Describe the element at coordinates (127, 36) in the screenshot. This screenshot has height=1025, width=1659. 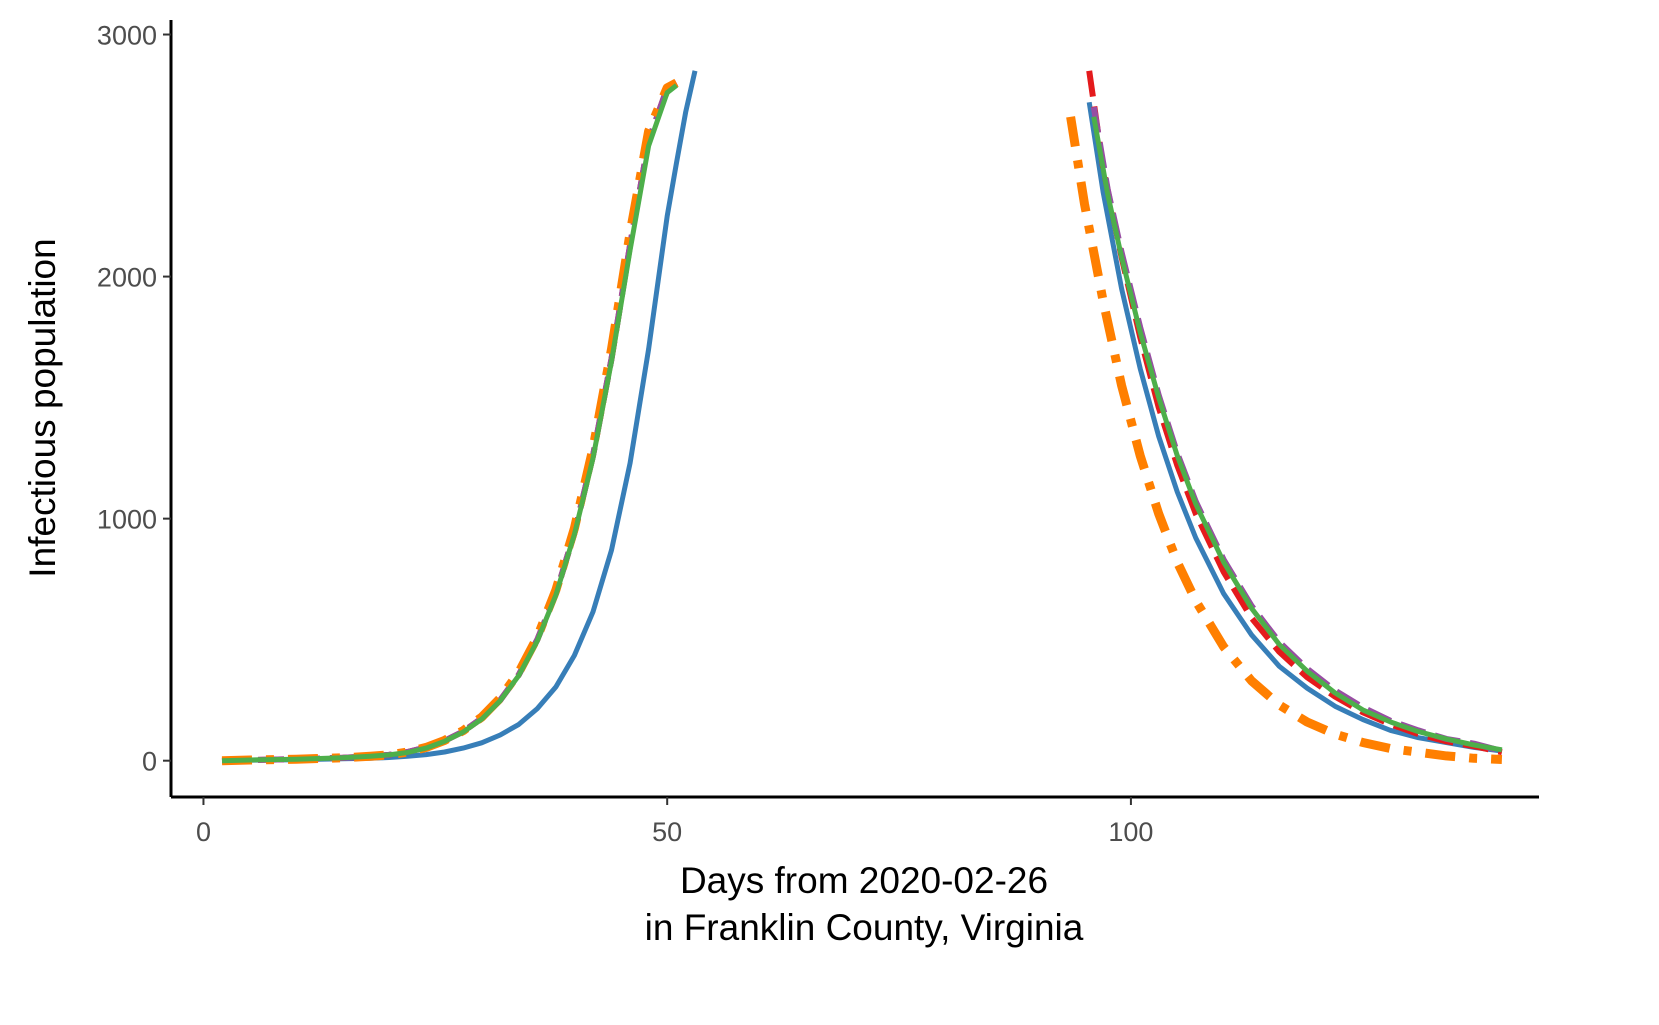
I see `y-tick-label: 3000` at that location.